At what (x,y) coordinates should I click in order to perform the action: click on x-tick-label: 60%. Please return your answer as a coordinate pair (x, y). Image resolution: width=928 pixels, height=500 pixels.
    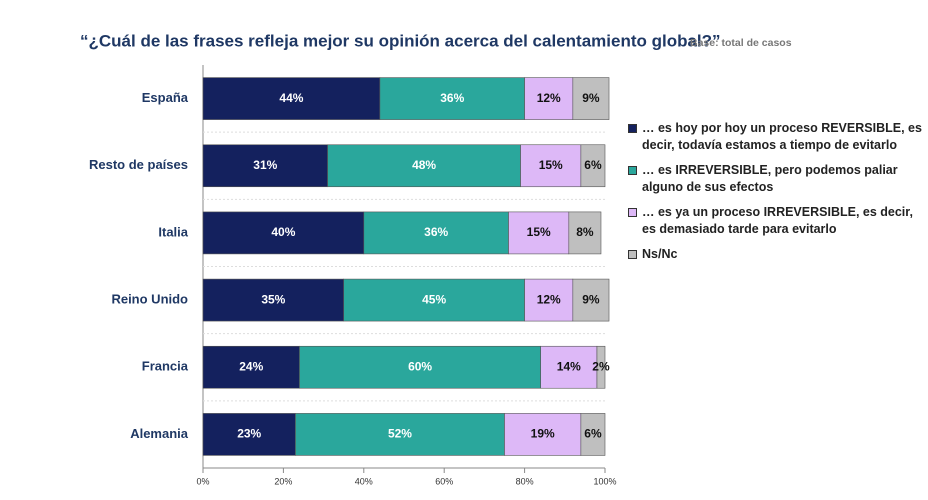
    Looking at the image, I should click on (444, 481).